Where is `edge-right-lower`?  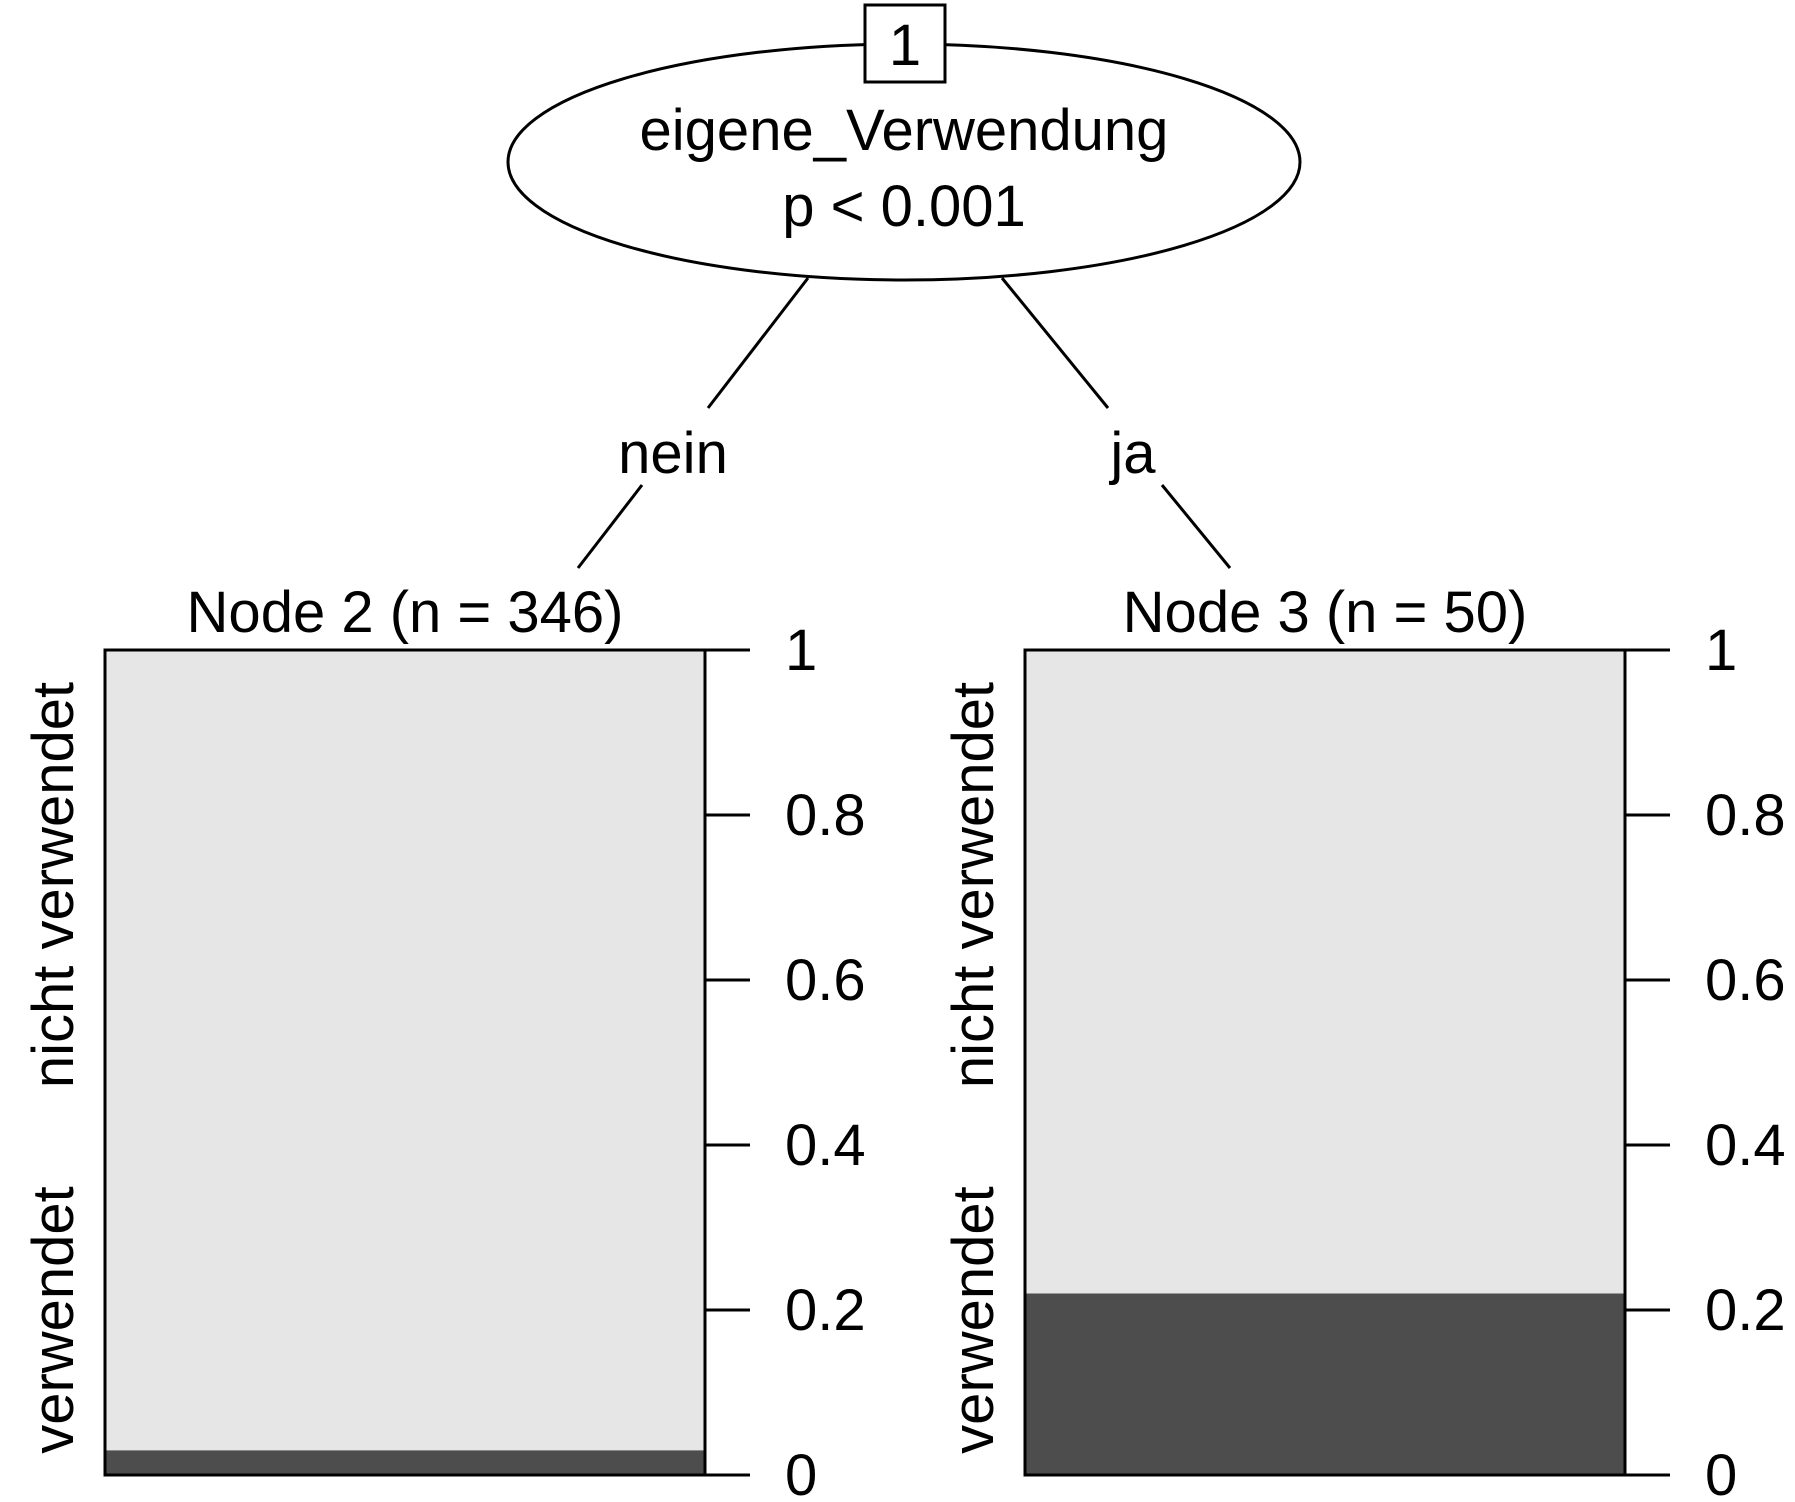 edge-right-lower is located at coordinates (1196, 526).